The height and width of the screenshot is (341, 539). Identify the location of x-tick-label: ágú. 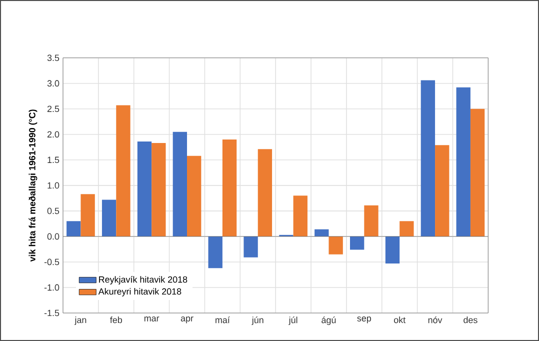
(329, 320).